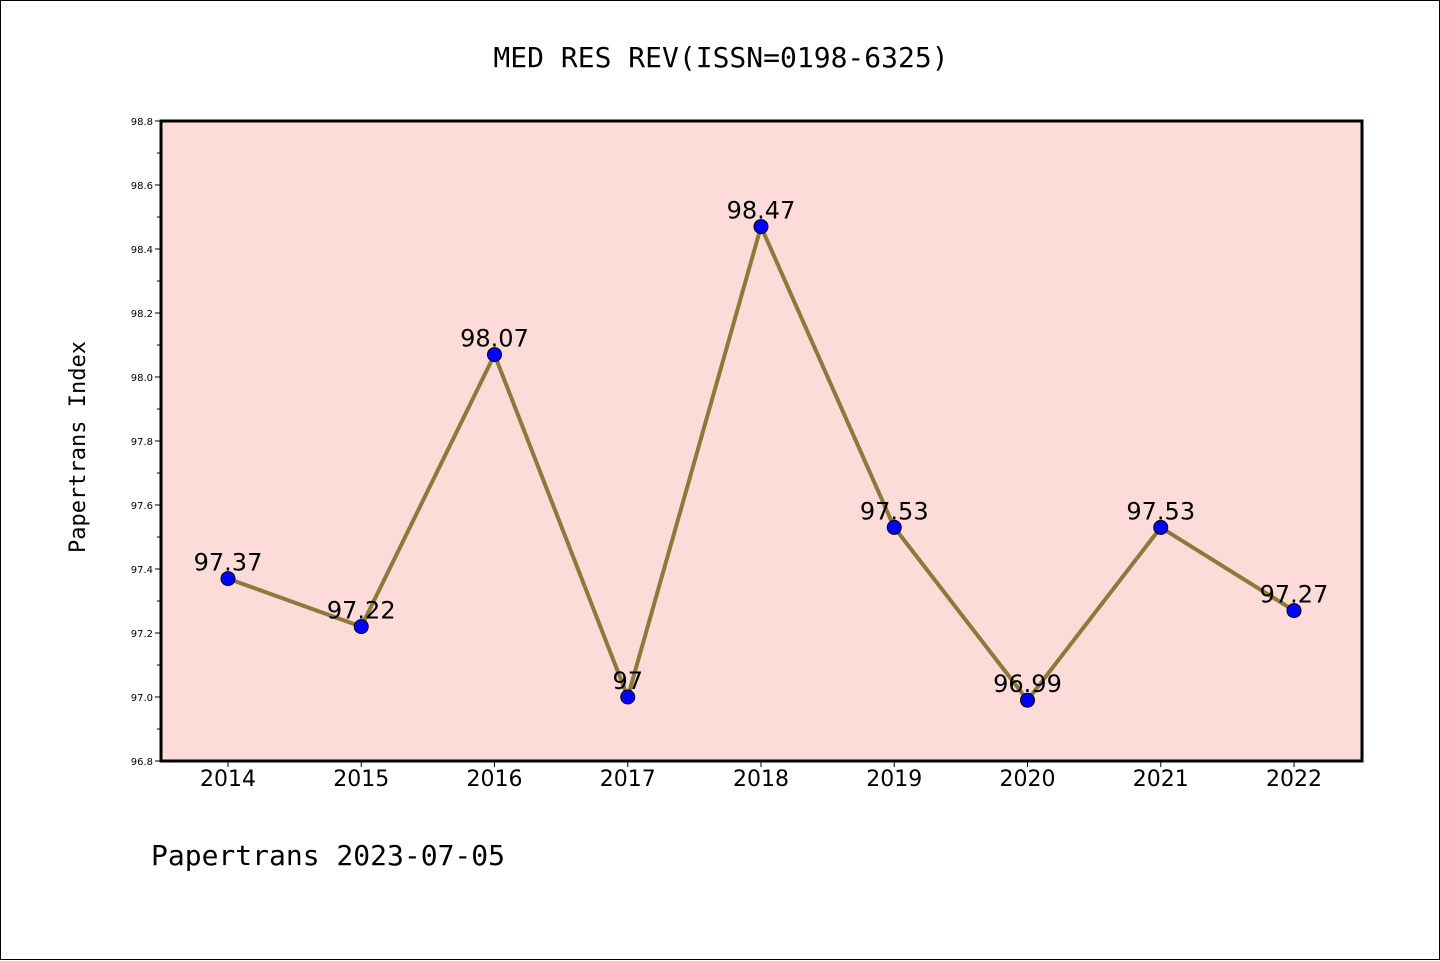 Image resolution: width=1440 pixels, height=961 pixels. I want to click on y-tick-label: 98.0, so click(142, 378).